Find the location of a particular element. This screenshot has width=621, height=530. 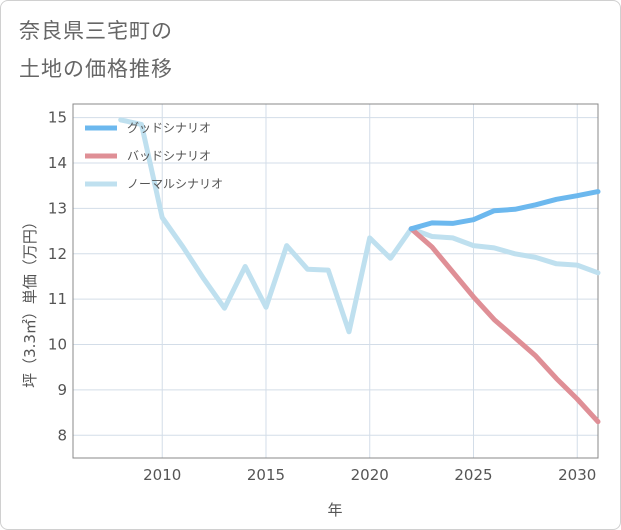

y-tick-label: 14 is located at coordinates (57, 163).